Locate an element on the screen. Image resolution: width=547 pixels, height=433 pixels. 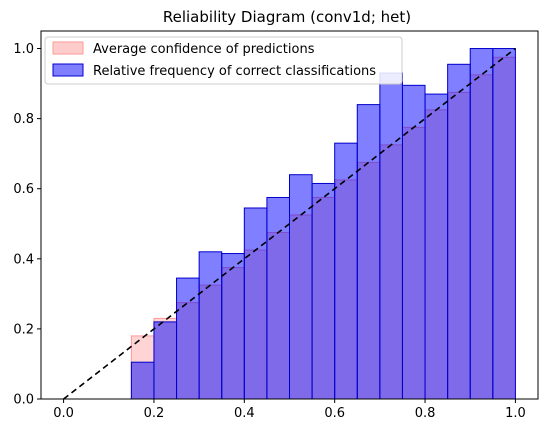
x-tick-label: 0.6 is located at coordinates (334, 413).